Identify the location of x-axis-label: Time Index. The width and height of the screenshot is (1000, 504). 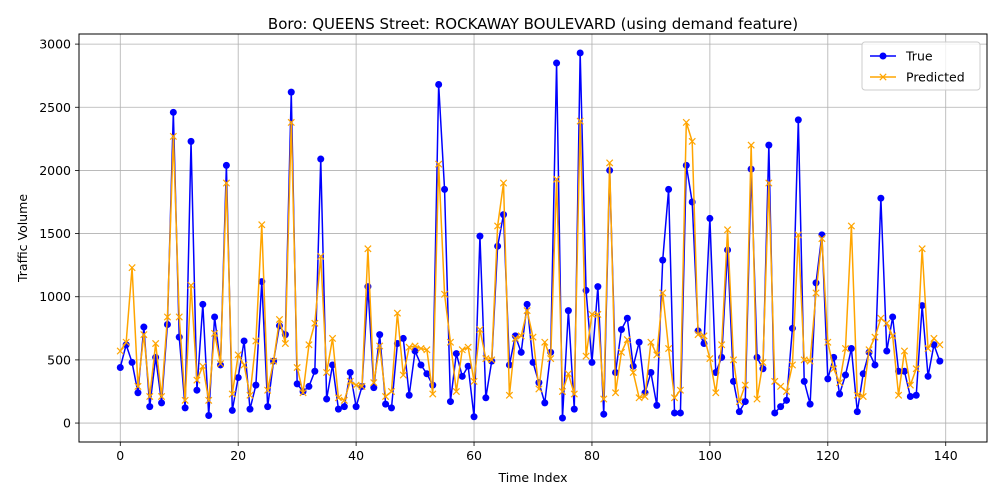
(533, 477).